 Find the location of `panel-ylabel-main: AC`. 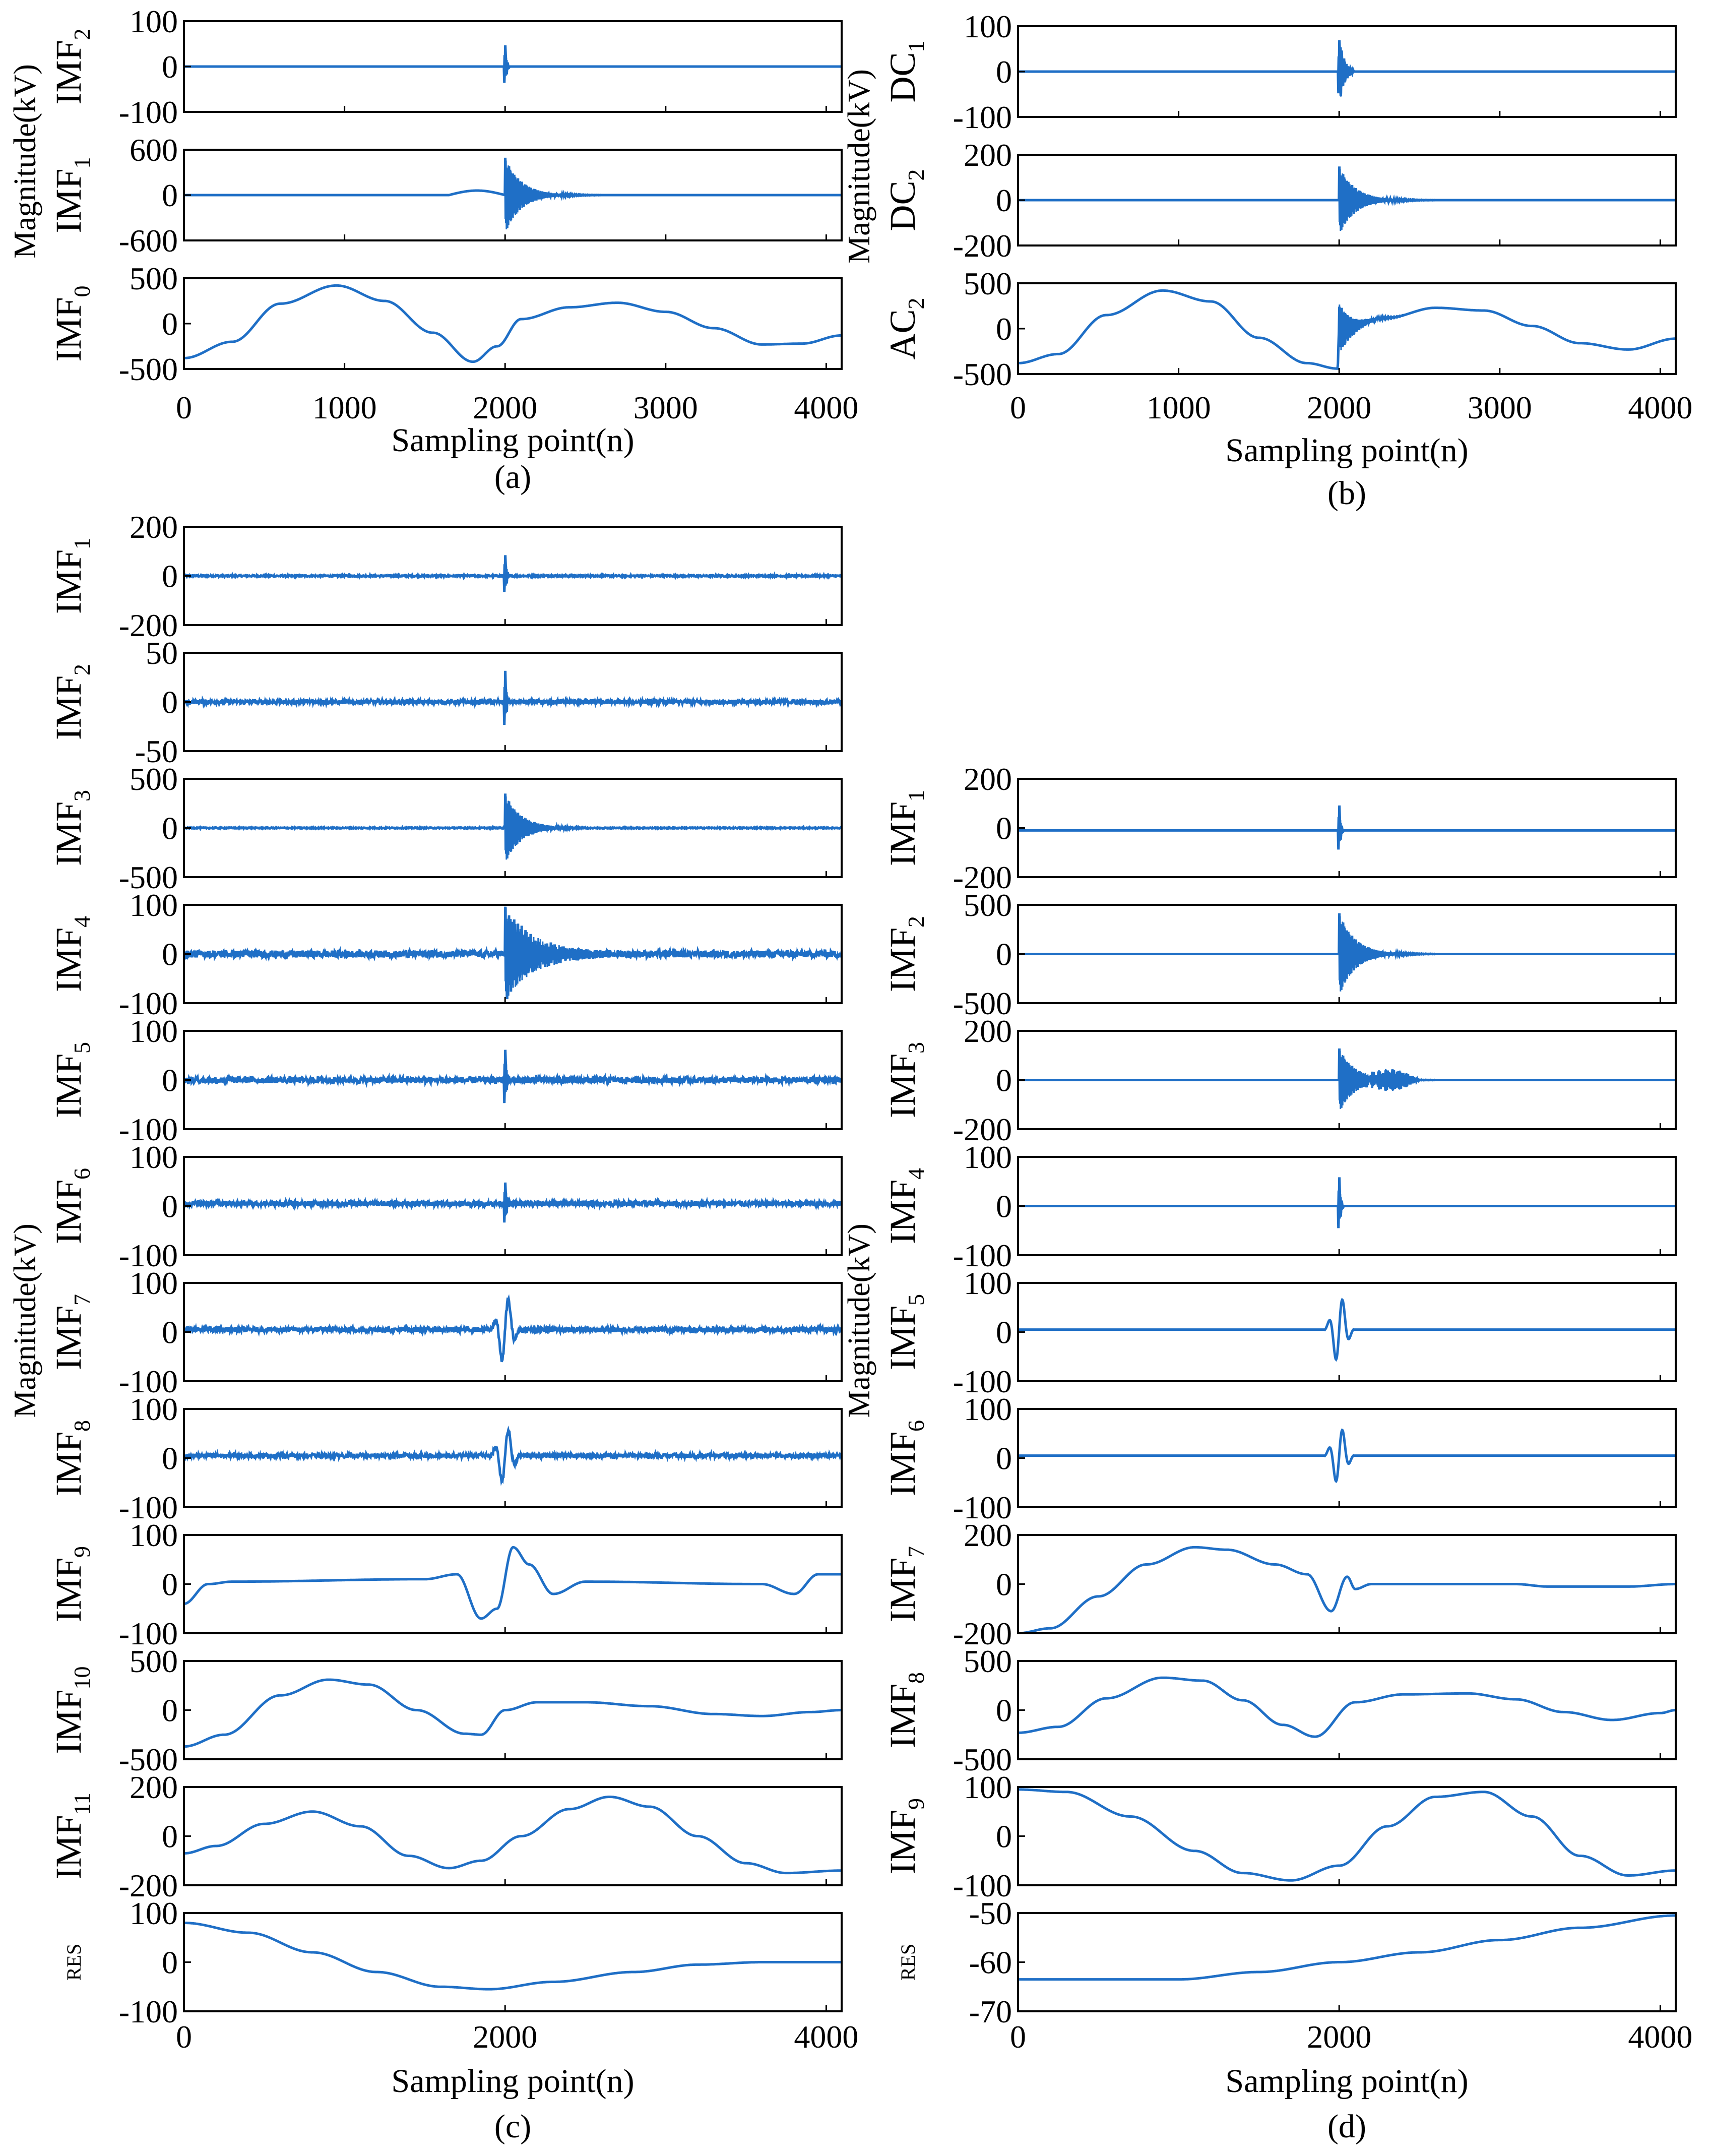

panel-ylabel-main: AC is located at coordinates (902, 334).